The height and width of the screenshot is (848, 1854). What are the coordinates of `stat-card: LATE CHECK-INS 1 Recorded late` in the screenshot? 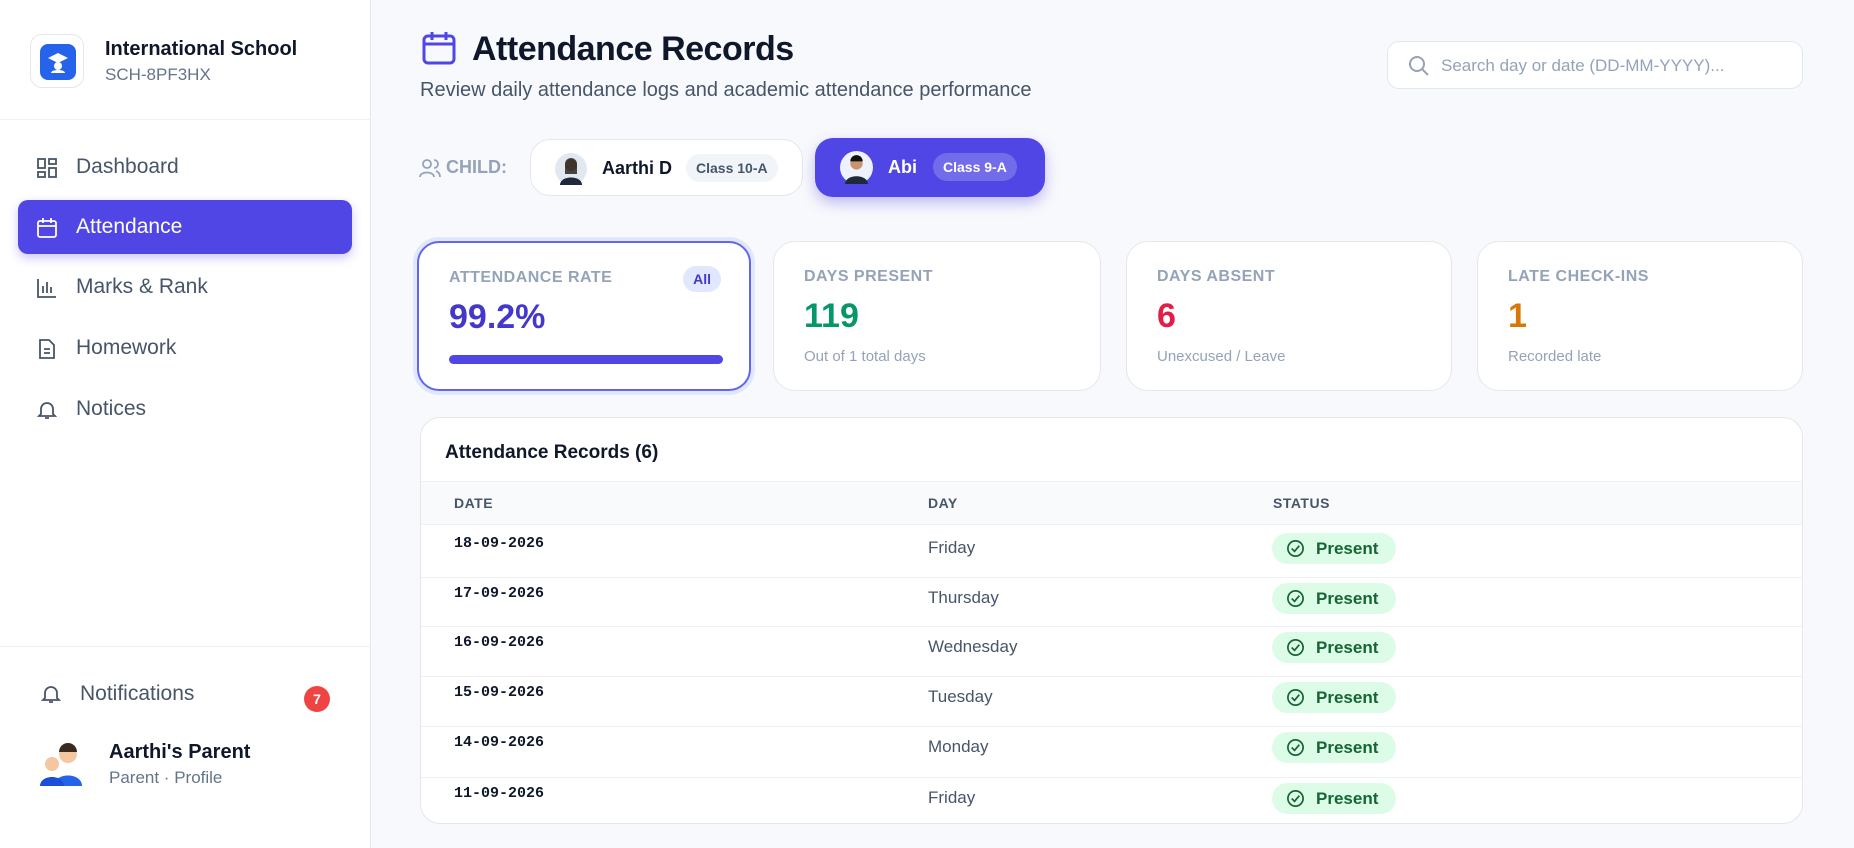 It's located at (1640, 316).